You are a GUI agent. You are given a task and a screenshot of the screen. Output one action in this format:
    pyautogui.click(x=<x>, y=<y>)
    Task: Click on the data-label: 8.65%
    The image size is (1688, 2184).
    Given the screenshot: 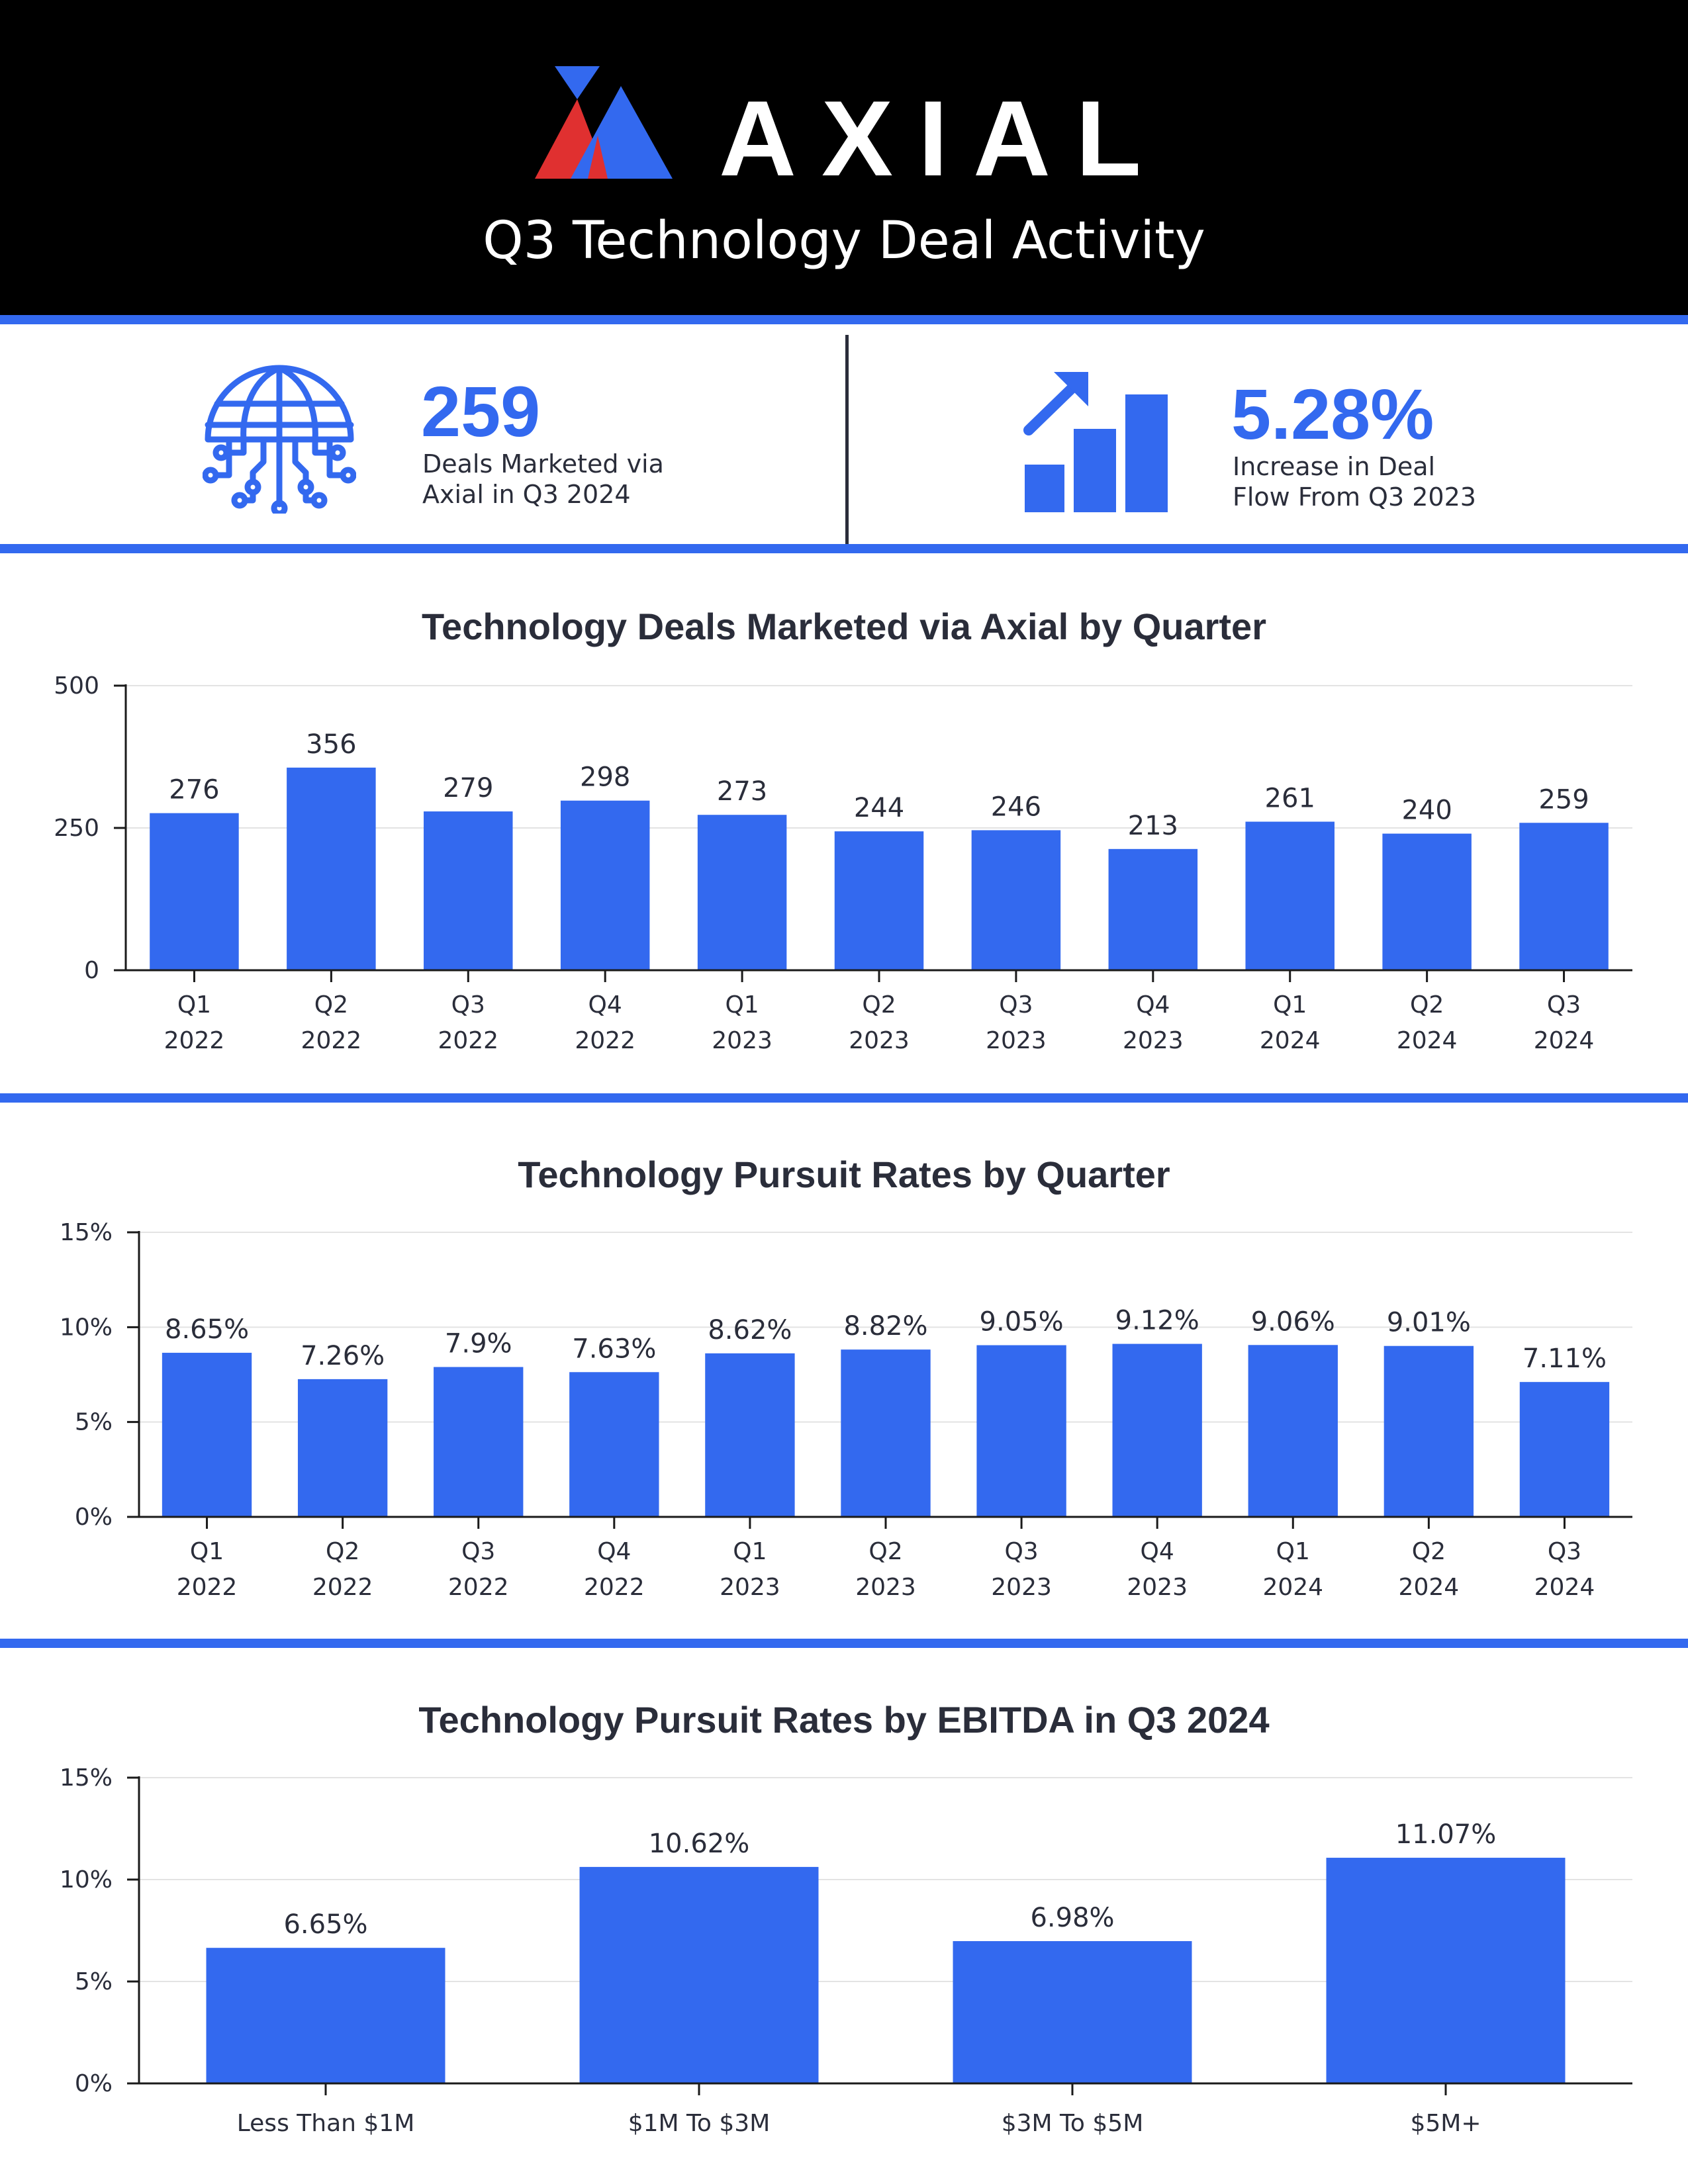 What is the action you would take?
    pyautogui.click(x=207, y=1329)
    